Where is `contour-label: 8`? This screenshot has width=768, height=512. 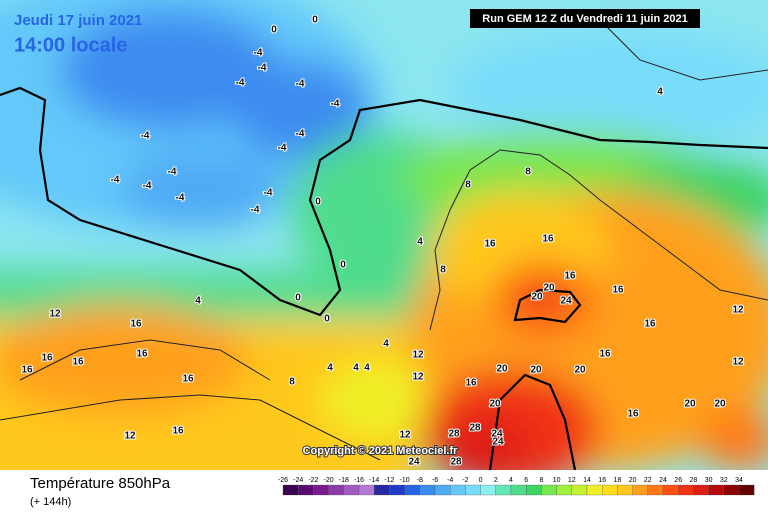 contour-label: 8 is located at coordinates (528, 172).